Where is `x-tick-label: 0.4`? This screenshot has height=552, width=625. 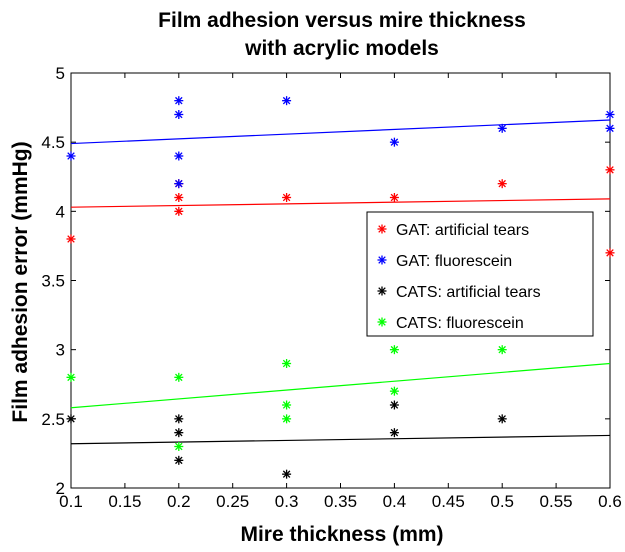 x-tick-label: 0.4 is located at coordinates (395, 501).